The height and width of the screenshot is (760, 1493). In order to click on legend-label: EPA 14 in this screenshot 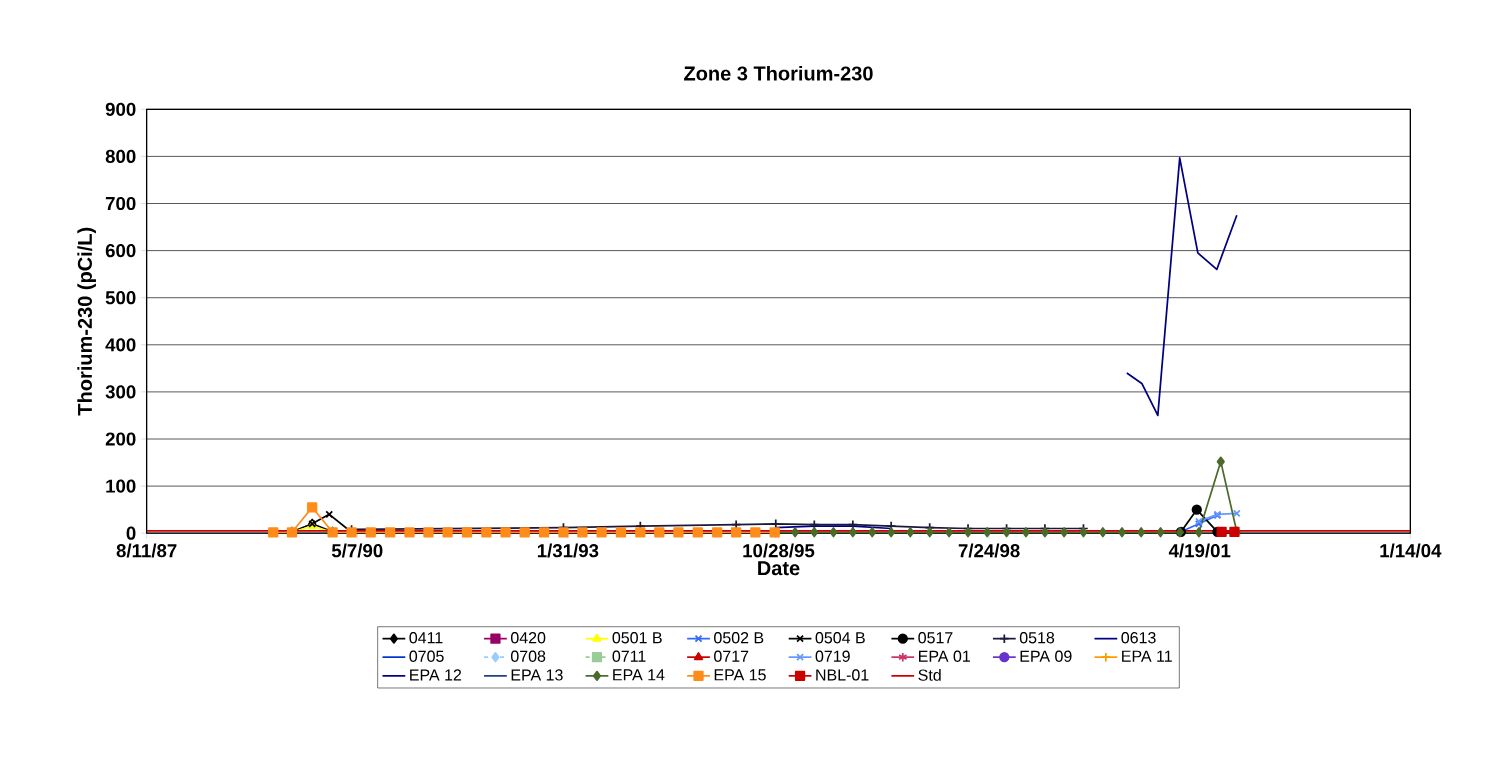, I will do `click(639, 675)`.